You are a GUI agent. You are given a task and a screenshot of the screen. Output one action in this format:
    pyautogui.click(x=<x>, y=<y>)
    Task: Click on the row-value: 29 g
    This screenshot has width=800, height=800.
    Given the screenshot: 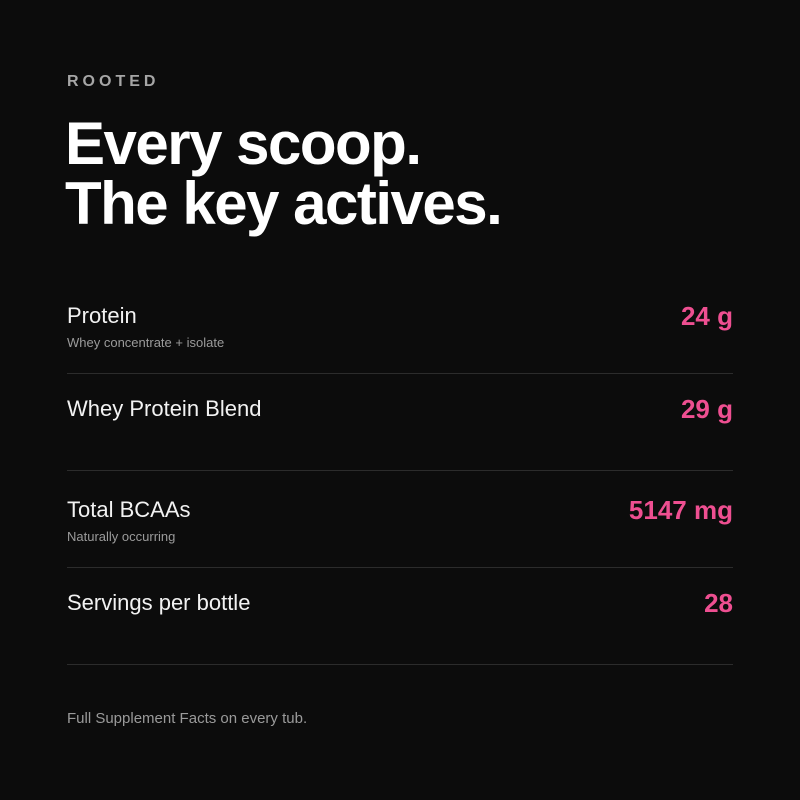 What is the action you would take?
    pyautogui.click(x=706, y=409)
    